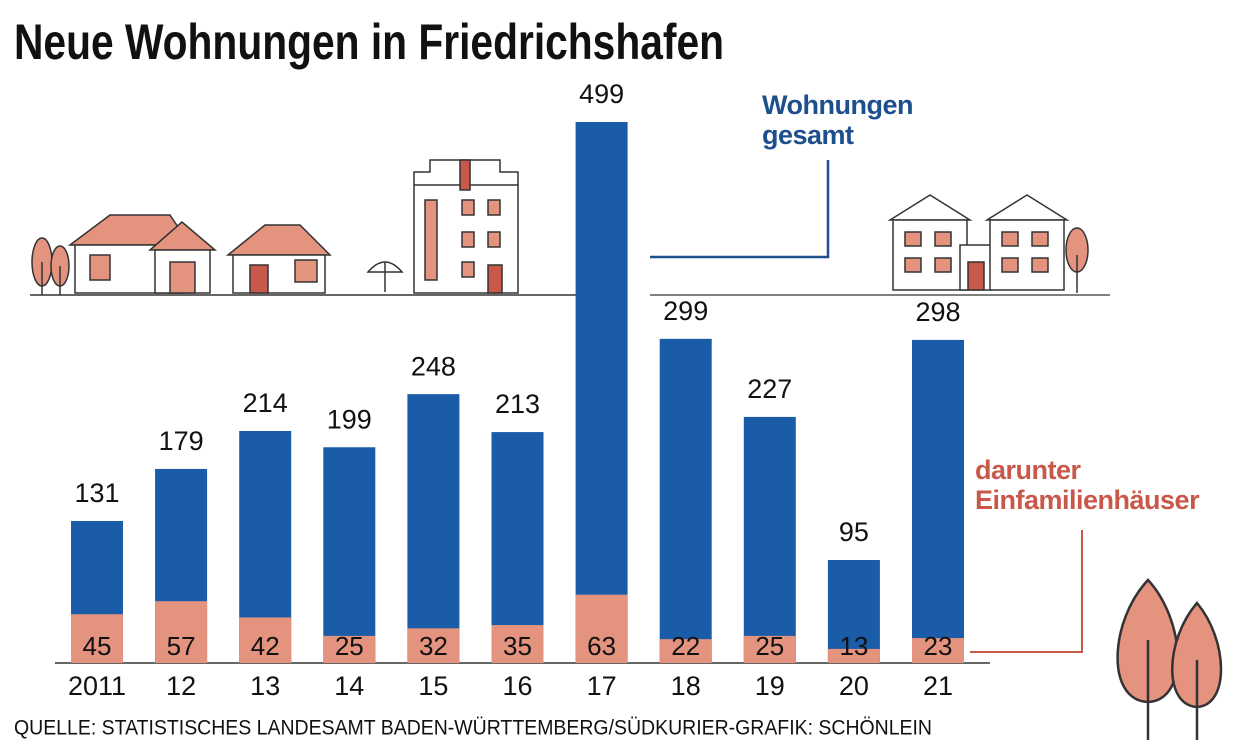 This screenshot has height=755, width=1240. What do you see at coordinates (181, 646) in the screenshot?
I see `value-label: 57` at bounding box center [181, 646].